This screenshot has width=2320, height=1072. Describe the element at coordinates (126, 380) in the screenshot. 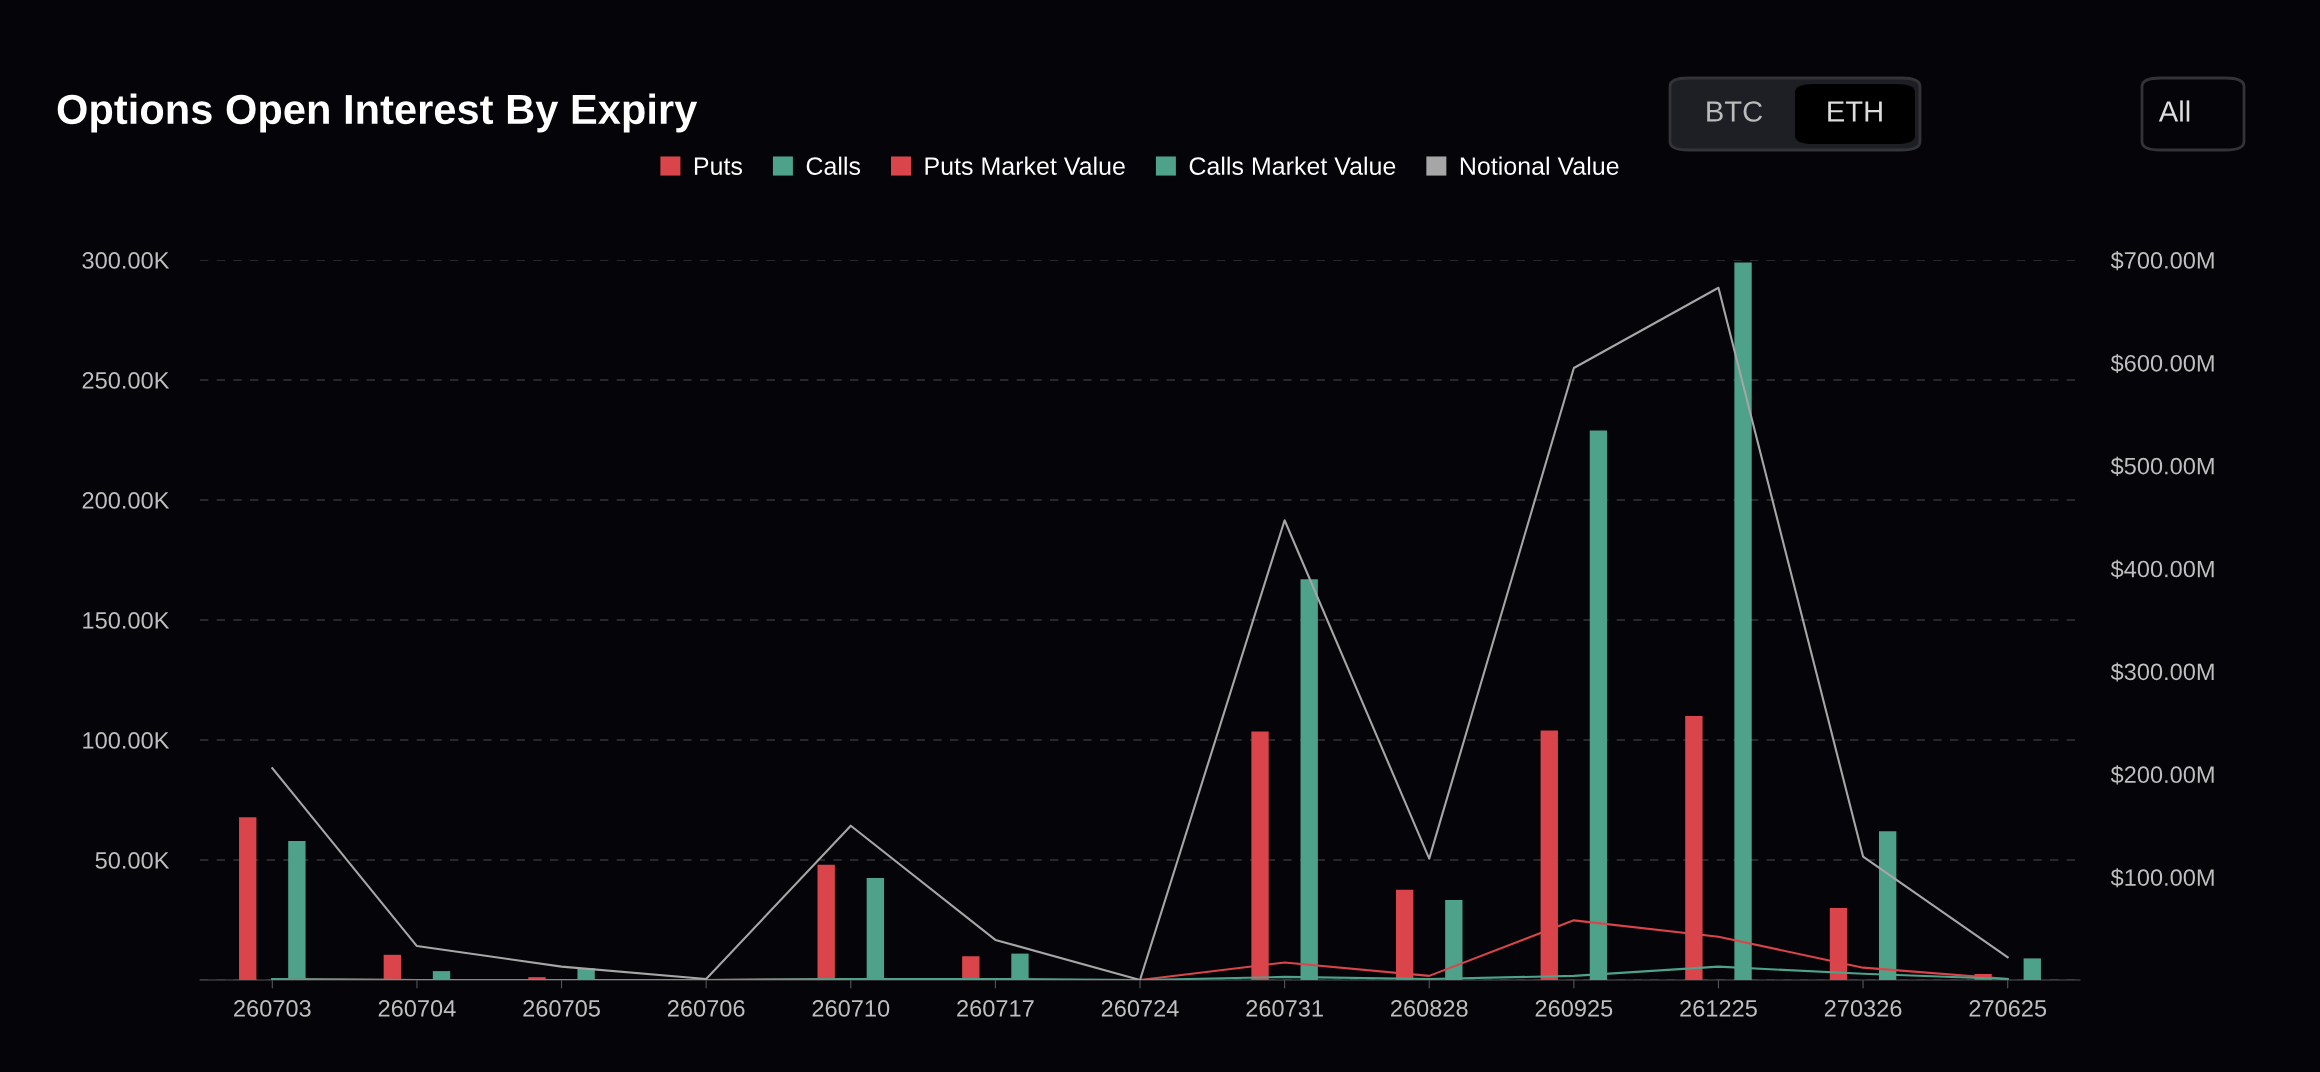

I see `y-tick-label: 250.00K` at that location.